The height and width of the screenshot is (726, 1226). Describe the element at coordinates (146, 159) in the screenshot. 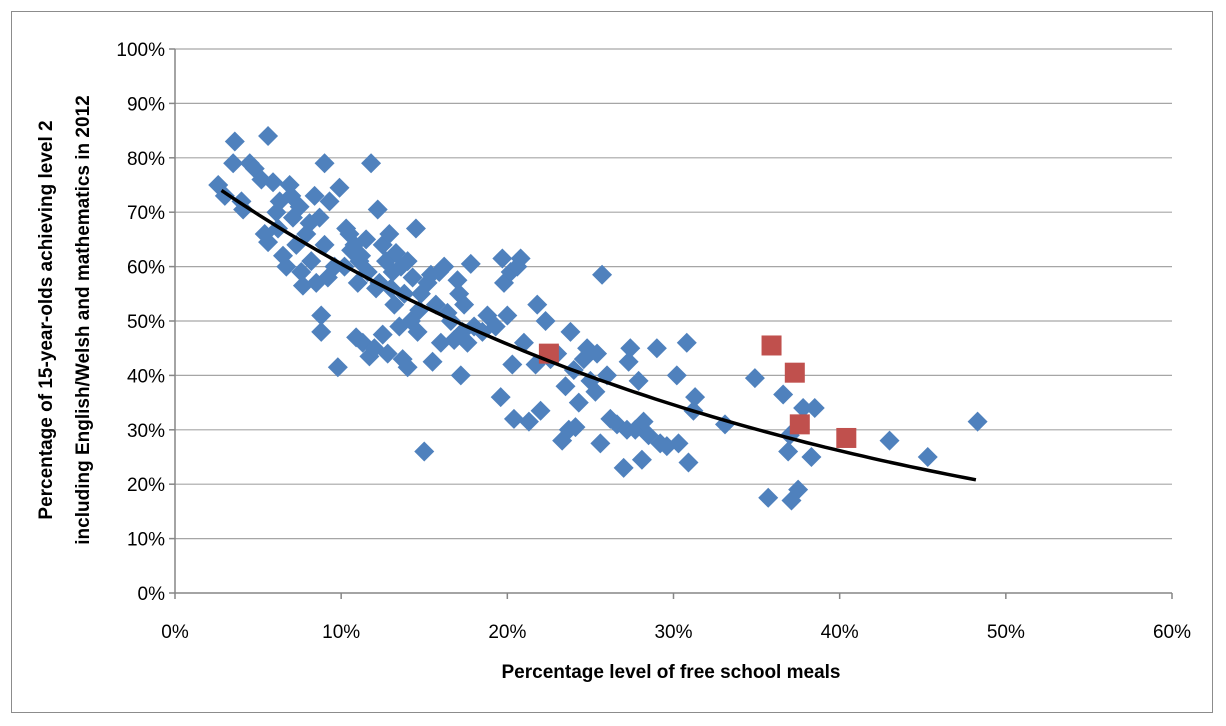

I see `y-tick-label: 80%` at that location.